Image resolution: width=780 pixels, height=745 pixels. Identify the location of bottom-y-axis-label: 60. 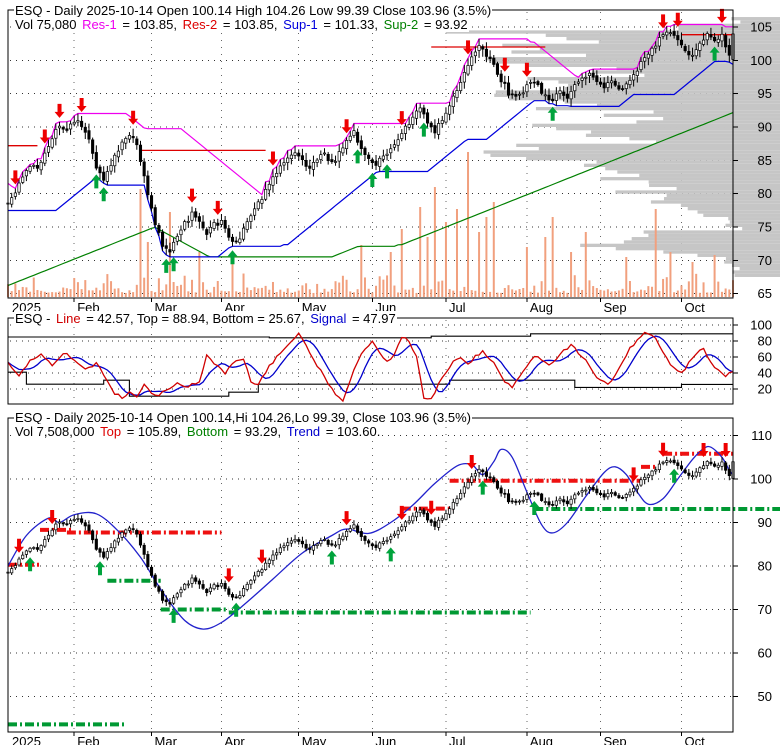
(765, 653).